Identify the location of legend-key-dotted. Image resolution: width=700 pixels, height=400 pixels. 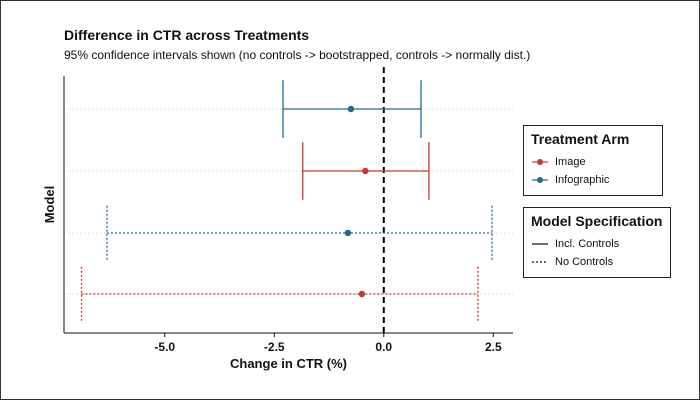
(540, 262).